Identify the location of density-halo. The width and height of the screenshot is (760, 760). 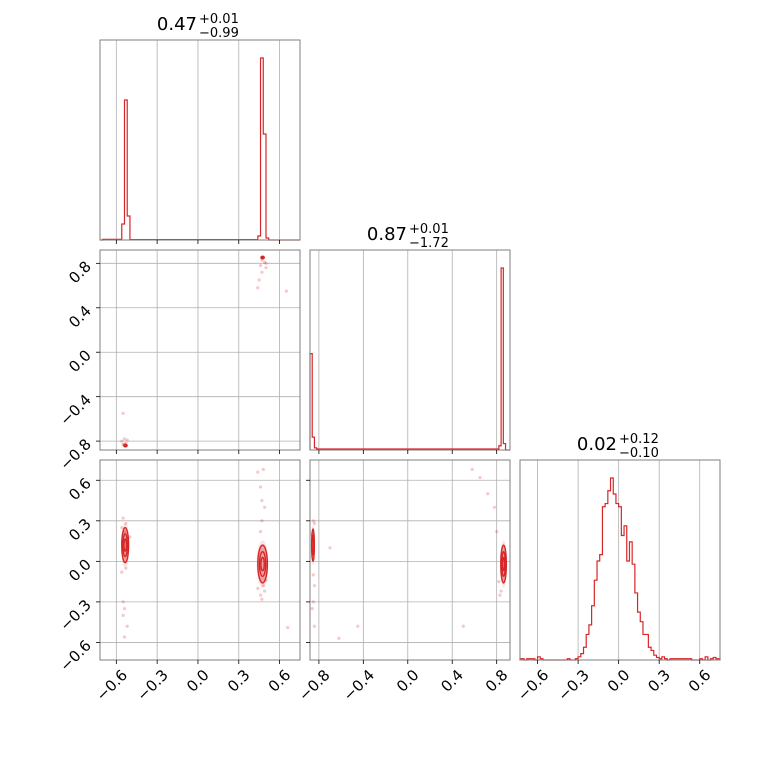
(262, 564).